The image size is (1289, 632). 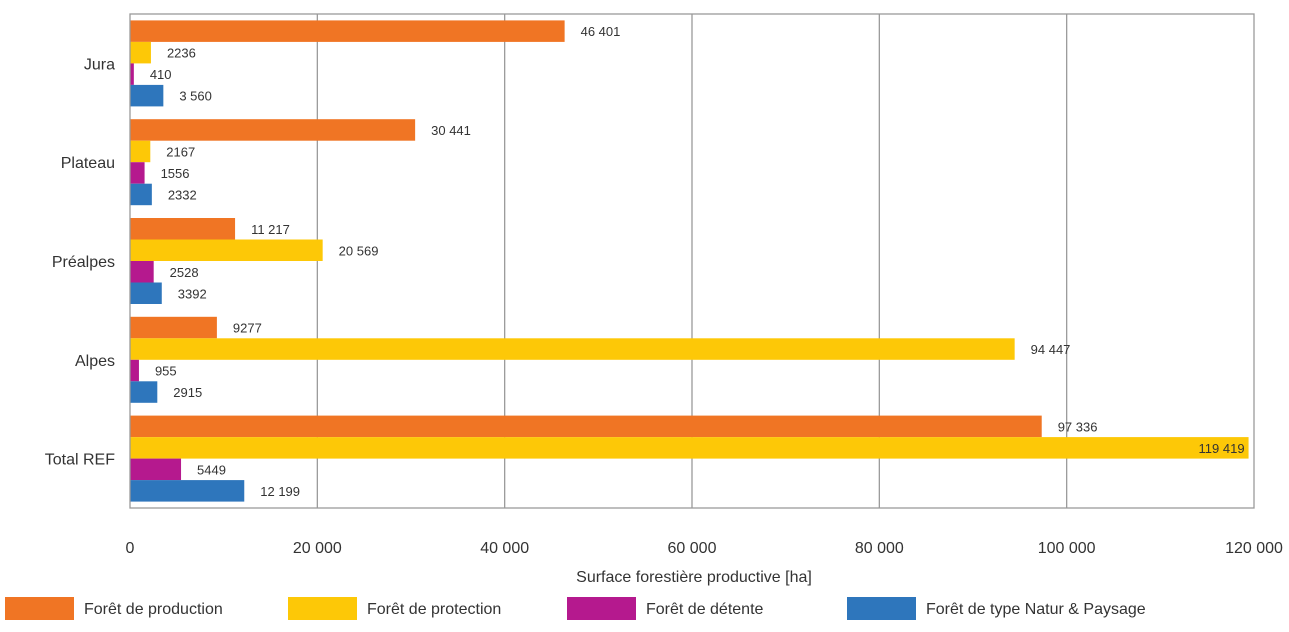 What do you see at coordinates (180, 151) in the screenshot?
I see `data-label: 2167` at bounding box center [180, 151].